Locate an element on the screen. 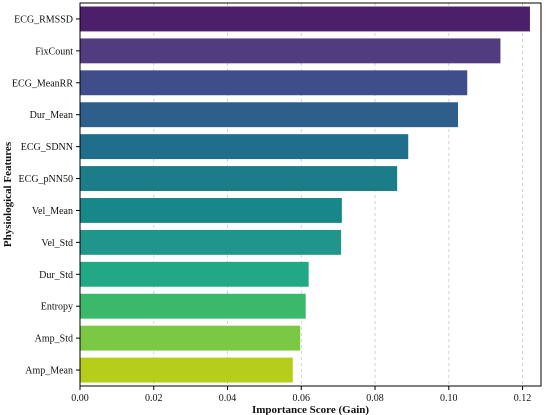 Image resolution: width=550 pixels, height=415 pixels. y-category-label: ECG_pNN50 is located at coordinates (46, 179).